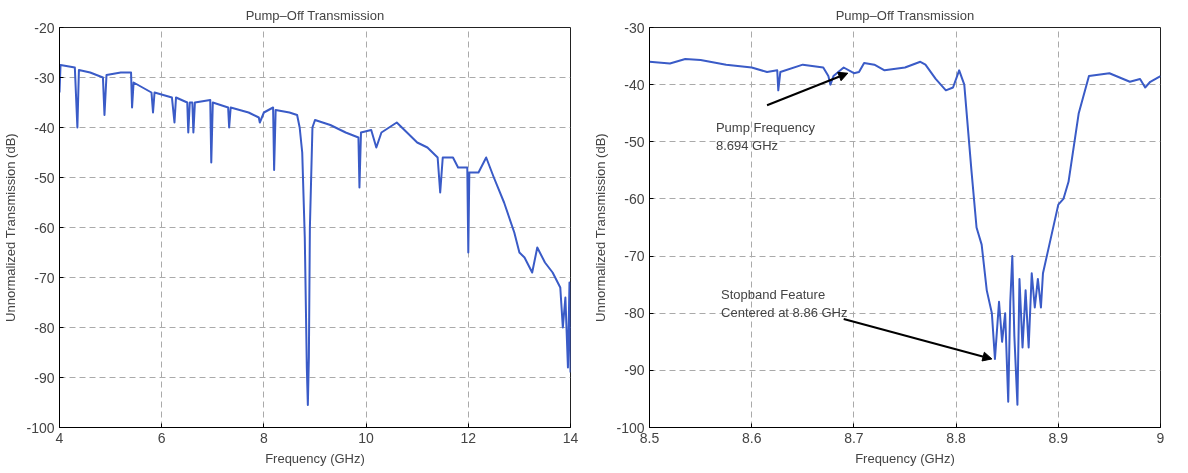 This screenshot has height=473, width=1188. Describe the element at coordinates (570, 437) in the screenshot. I see `x-tick-label: 14` at that location.